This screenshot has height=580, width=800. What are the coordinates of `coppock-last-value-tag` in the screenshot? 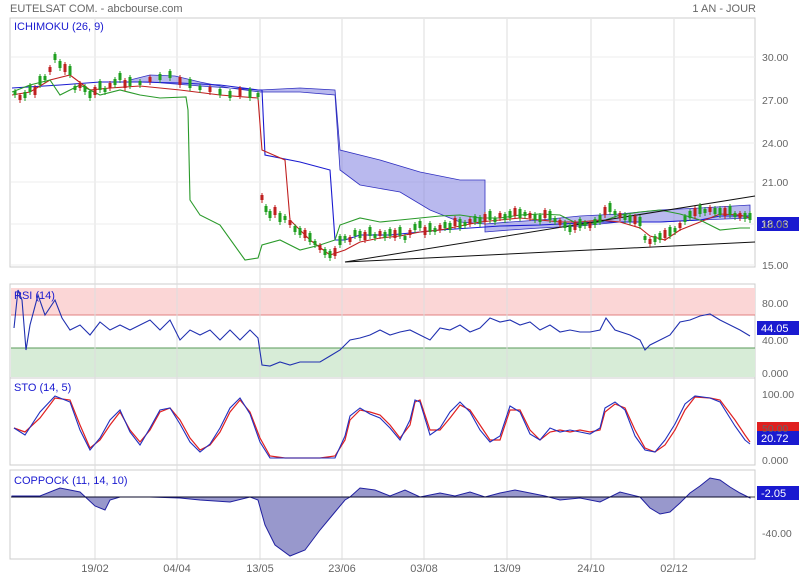 It's located at (778, 493).